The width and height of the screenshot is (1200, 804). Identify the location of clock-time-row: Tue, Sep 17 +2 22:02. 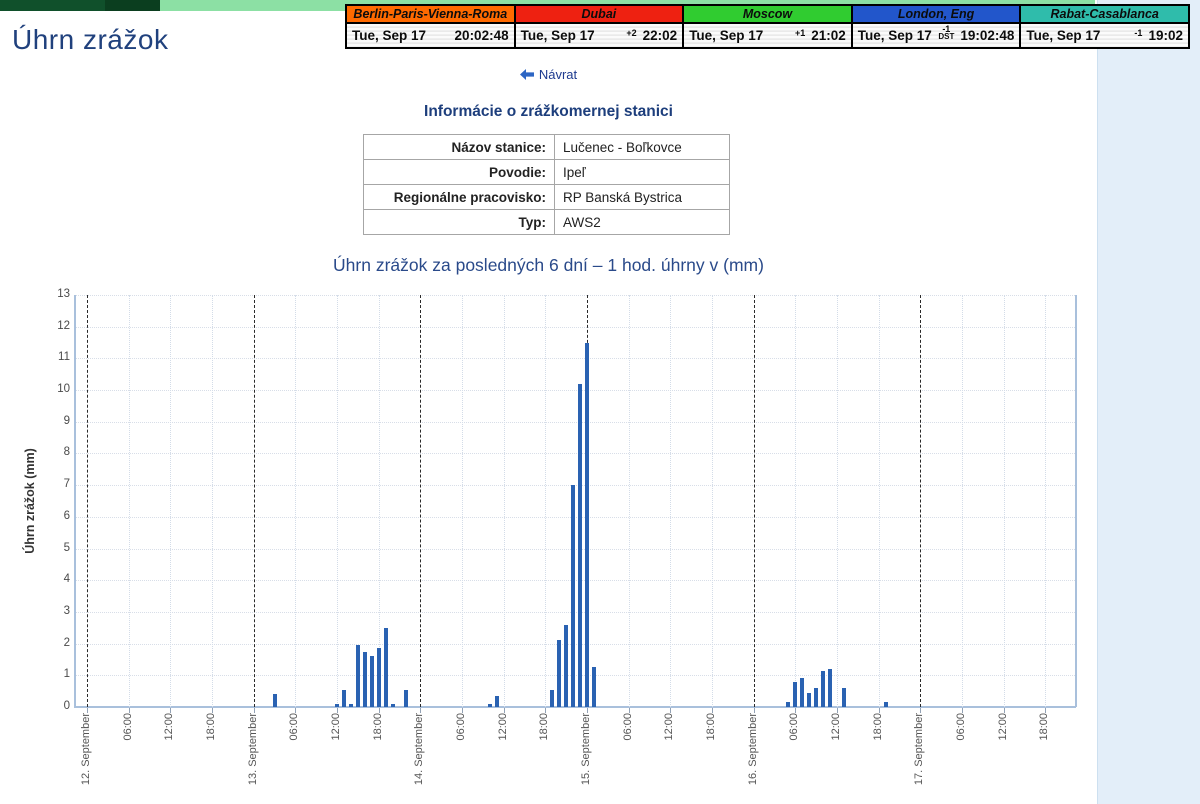
(599, 35).